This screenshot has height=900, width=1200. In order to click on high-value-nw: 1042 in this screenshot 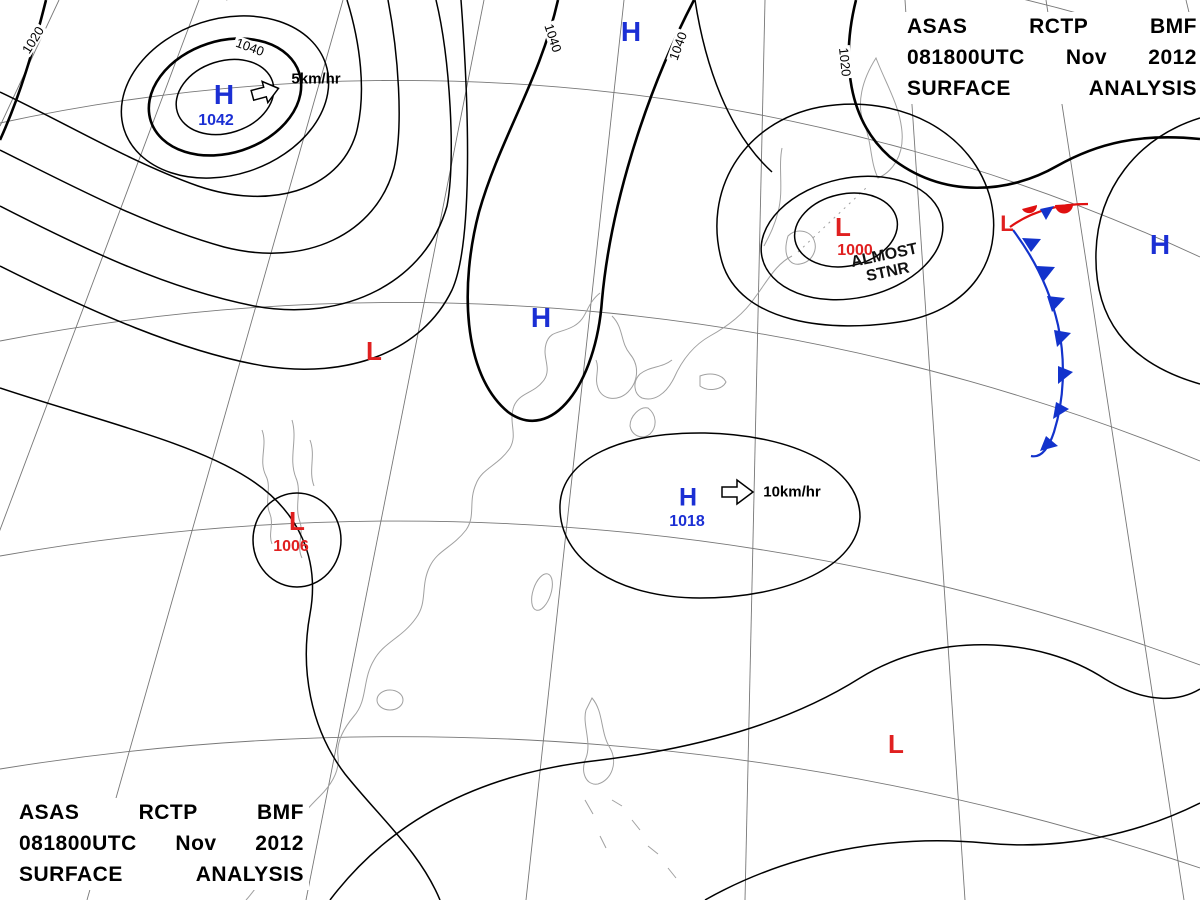, I will do `click(216, 120)`.